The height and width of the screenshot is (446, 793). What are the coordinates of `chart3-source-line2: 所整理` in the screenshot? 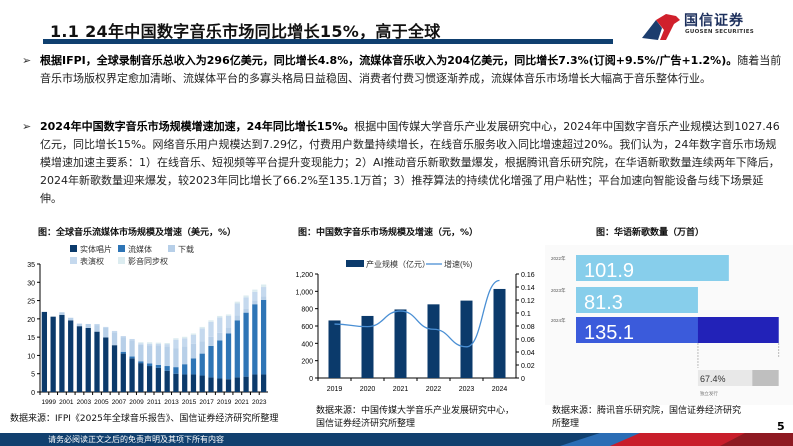 It's located at (566, 424).